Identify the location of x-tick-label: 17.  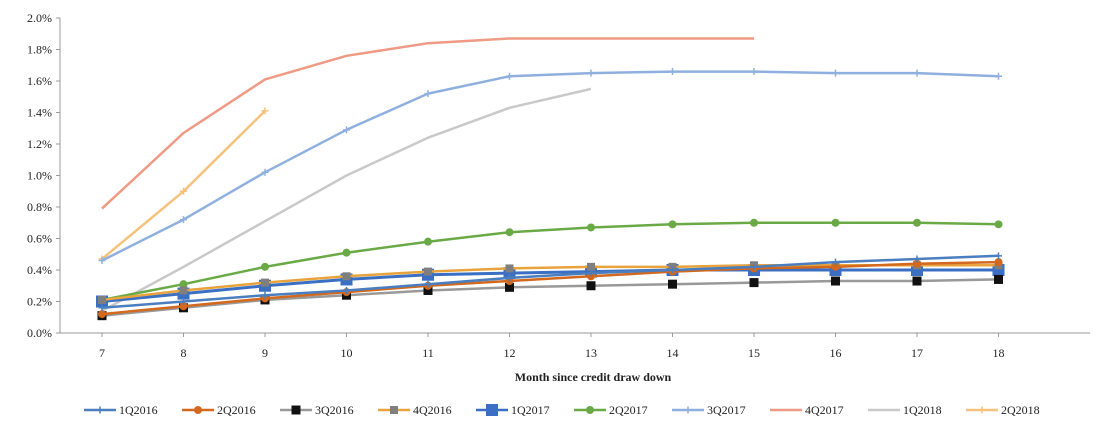
(917, 353).